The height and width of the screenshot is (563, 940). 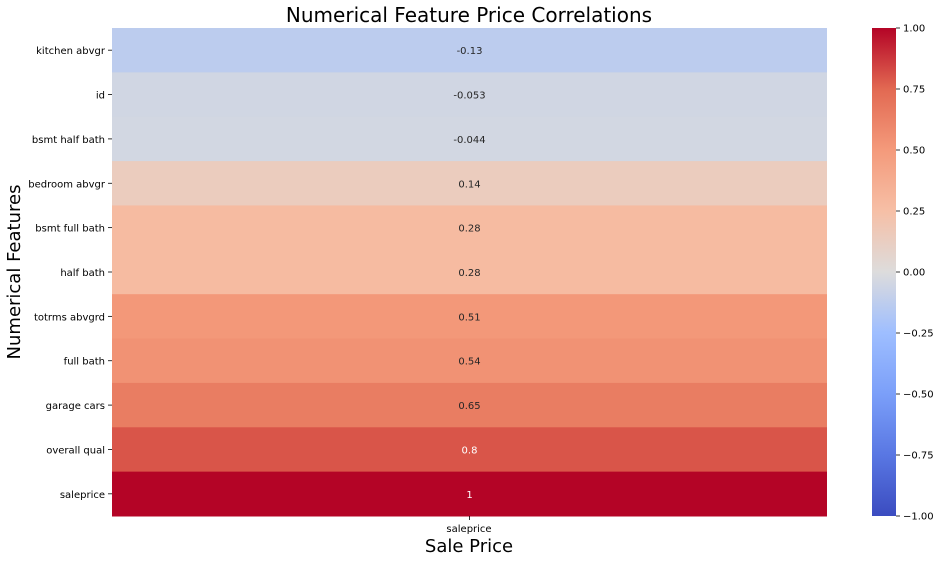 I want to click on cell-value-label: 0.54, so click(x=469, y=362).